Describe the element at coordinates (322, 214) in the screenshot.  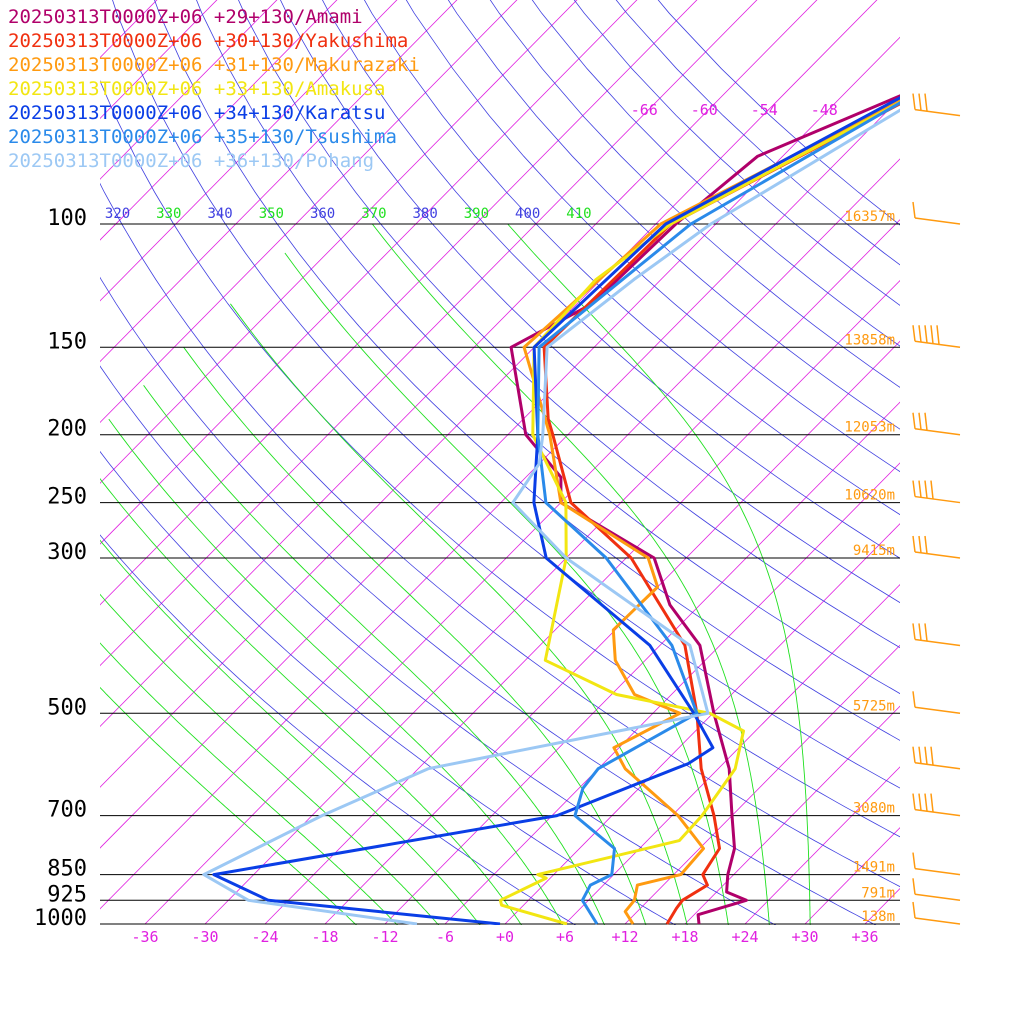
I see `adiabat-label: 360` at that location.